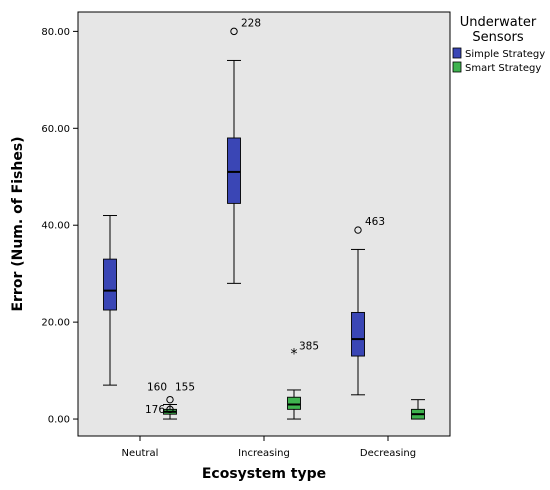  Describe the element at coordinates (55, 323) in the screenshot. I see `y-tick-label: 20.00` at that location.